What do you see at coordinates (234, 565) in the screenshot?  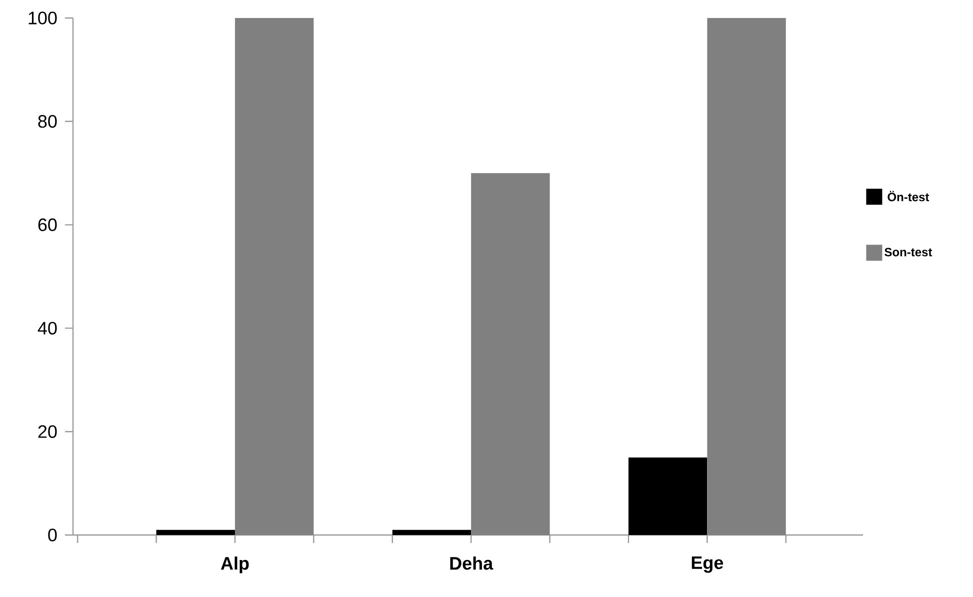 I see `x-tick-label: Alp` at bounding box center [234, 565].